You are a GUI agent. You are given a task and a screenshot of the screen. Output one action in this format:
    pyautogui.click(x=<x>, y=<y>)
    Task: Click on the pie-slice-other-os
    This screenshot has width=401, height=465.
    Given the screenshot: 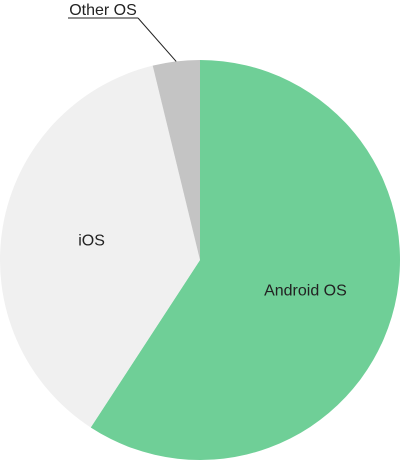 What is the action you would take?
    pyautogui.click(x=176, y=160)
    